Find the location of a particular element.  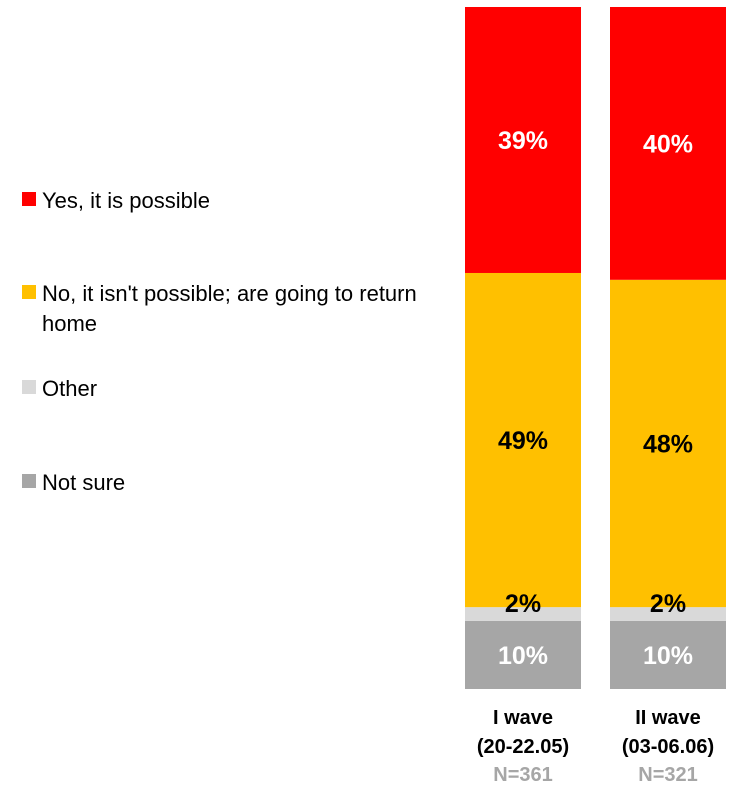

legend-label: Not sure is located at coordinates (84, 482).